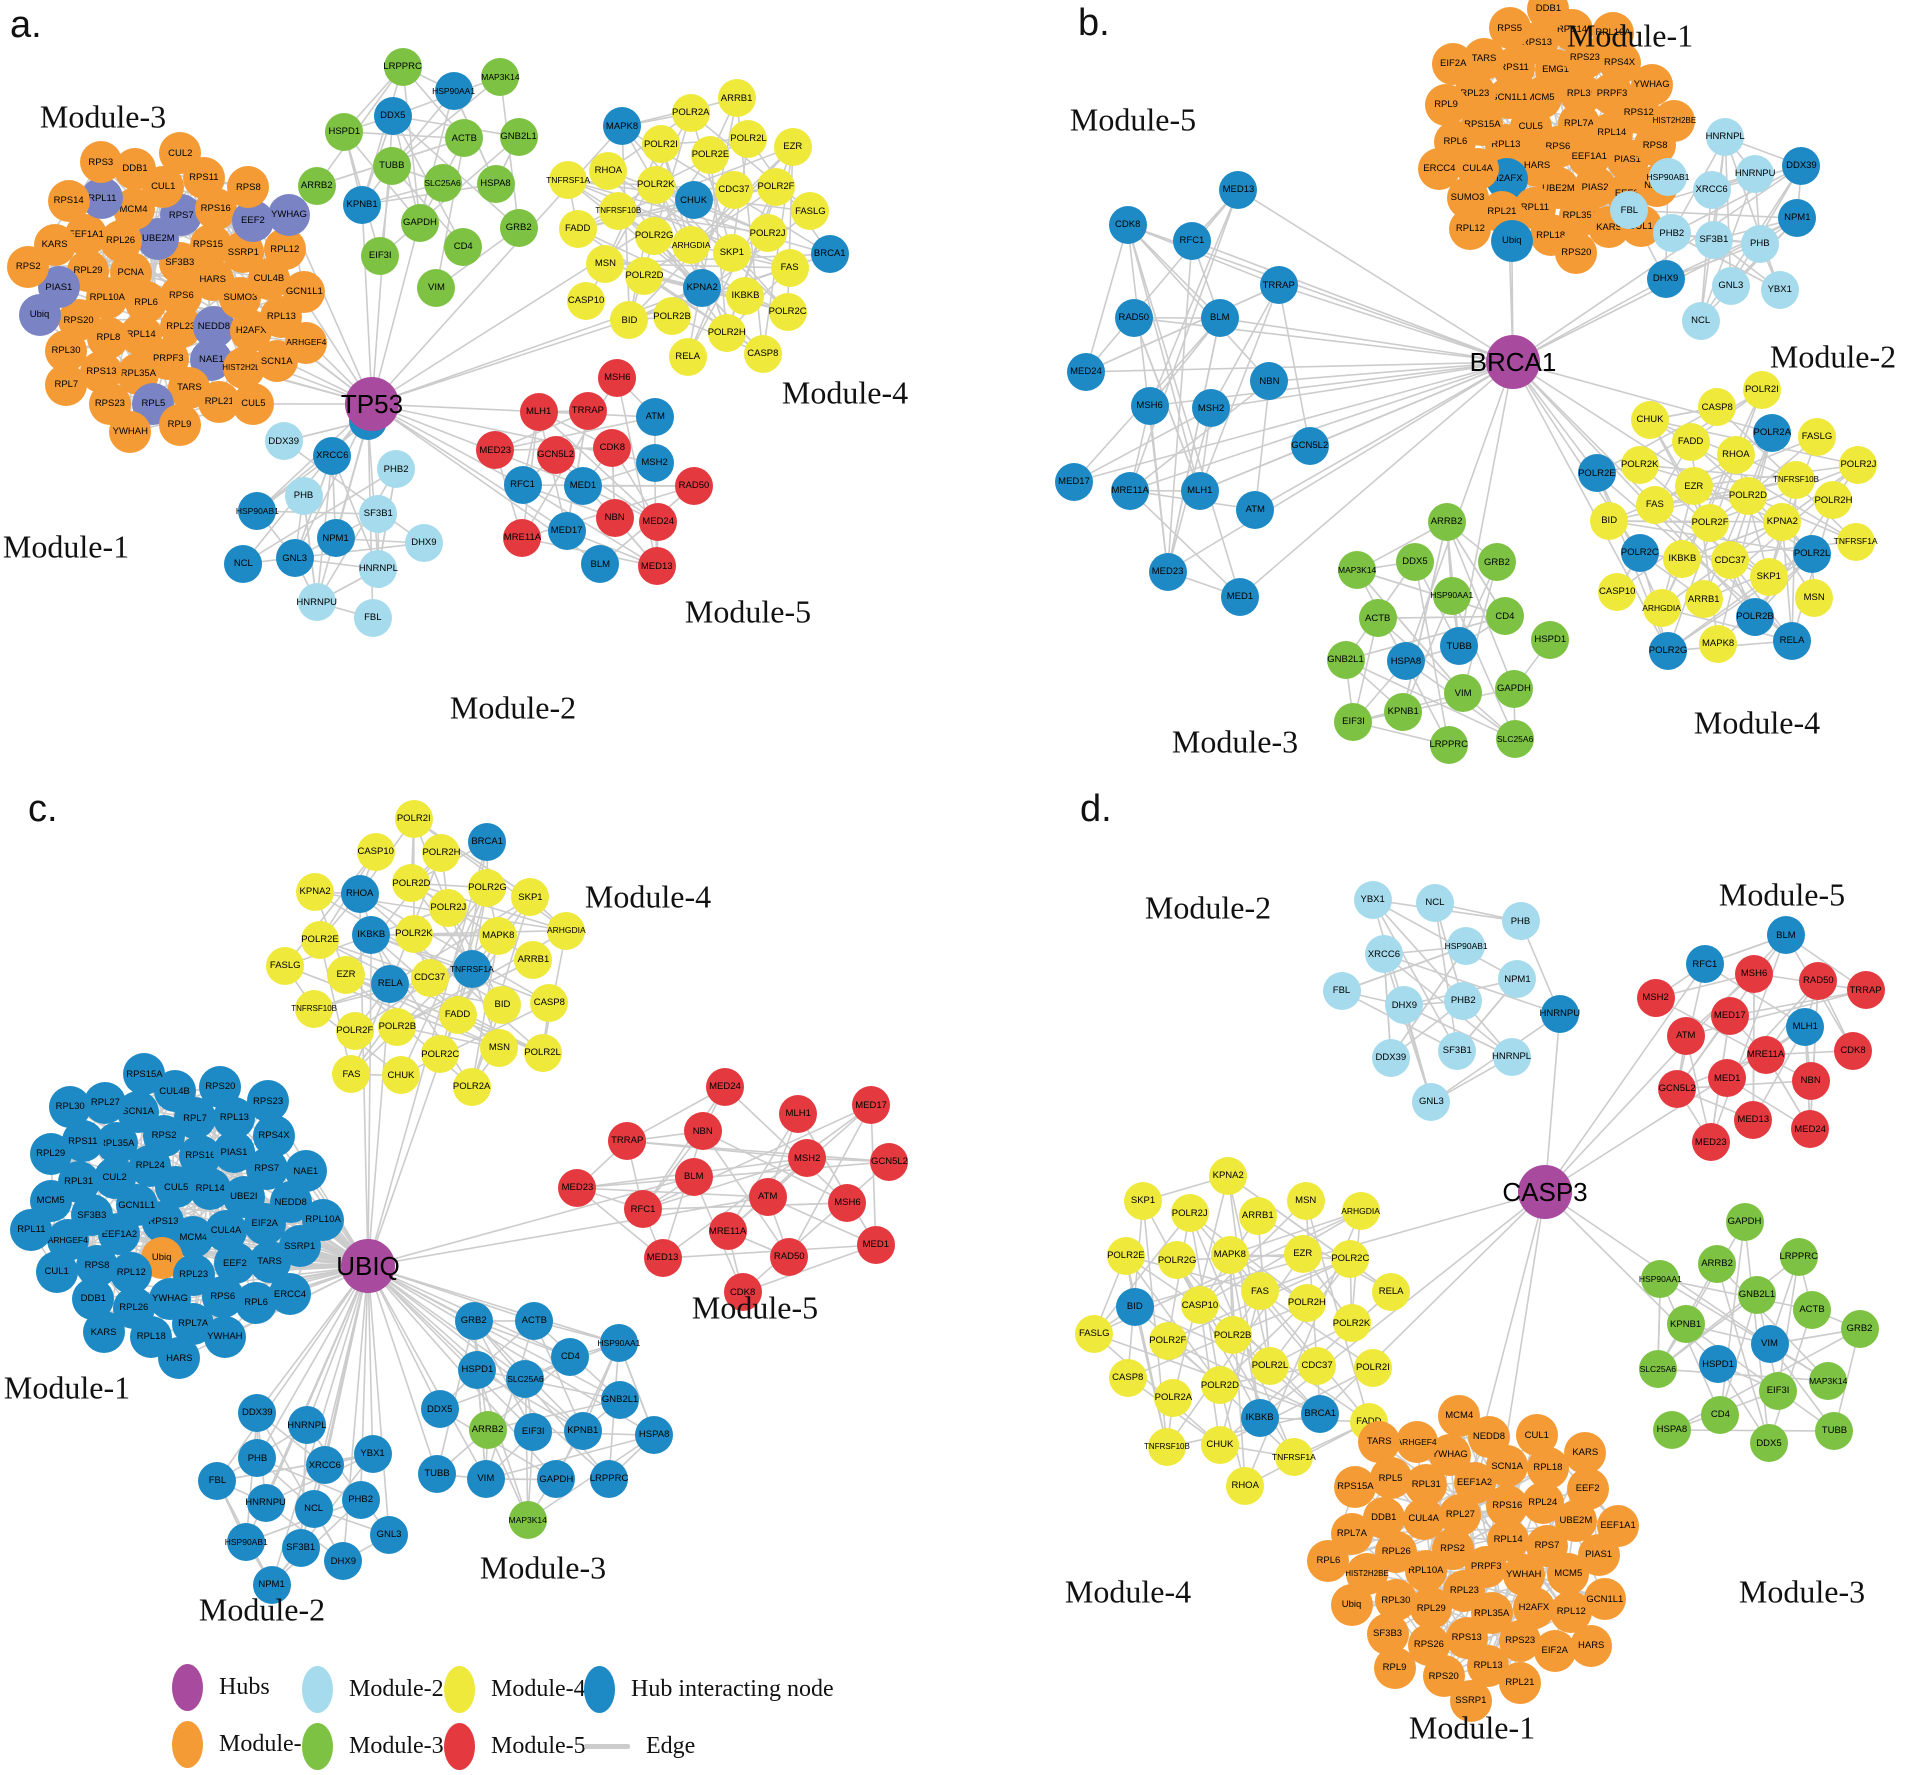  Describe the element at coordinates (1416, 1441) in the screenshot. I see `node-ARHGEF4: ARHGEF4` at that location.